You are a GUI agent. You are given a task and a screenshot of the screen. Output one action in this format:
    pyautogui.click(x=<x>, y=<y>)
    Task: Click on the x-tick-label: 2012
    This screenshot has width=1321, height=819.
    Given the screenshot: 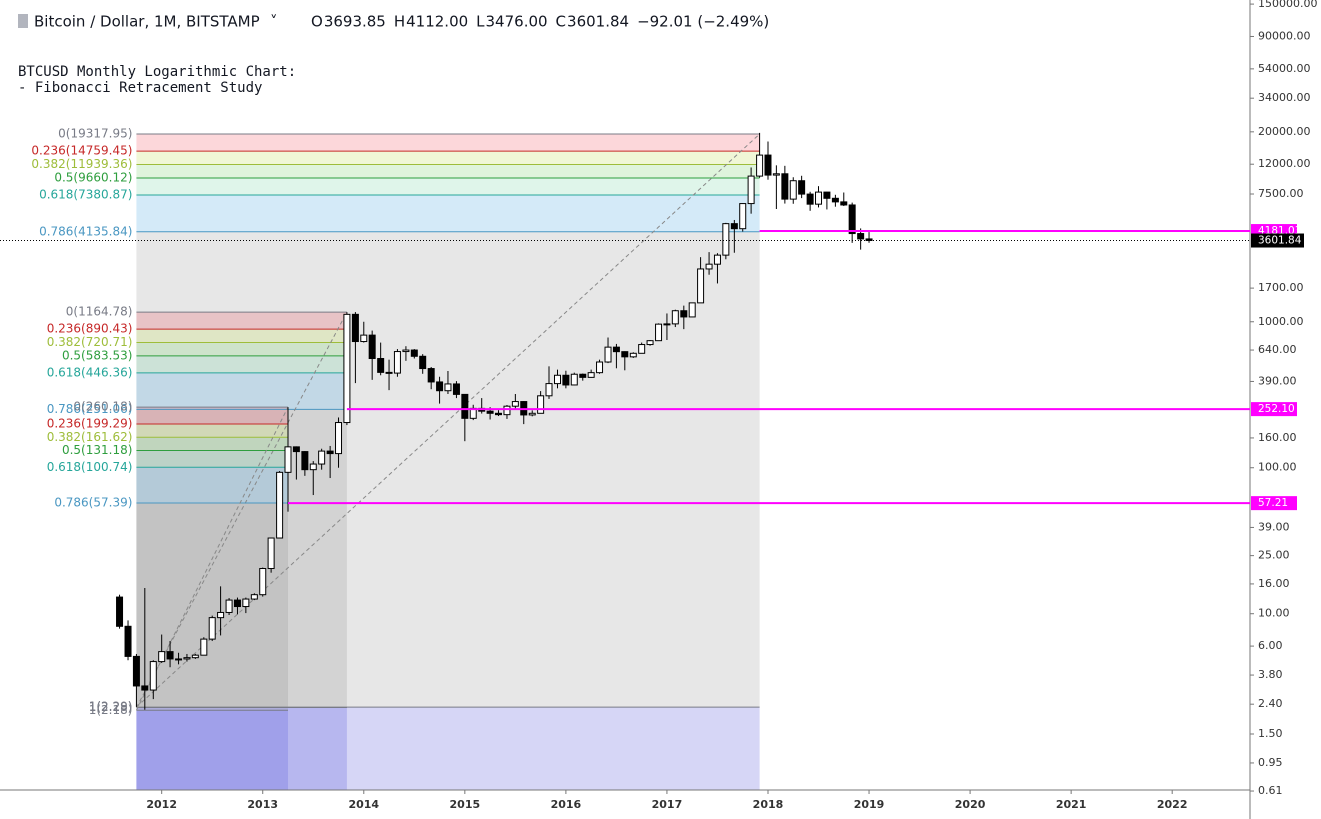 What is the action you would take?
    pyautogui.click(x=161, y=804)
    